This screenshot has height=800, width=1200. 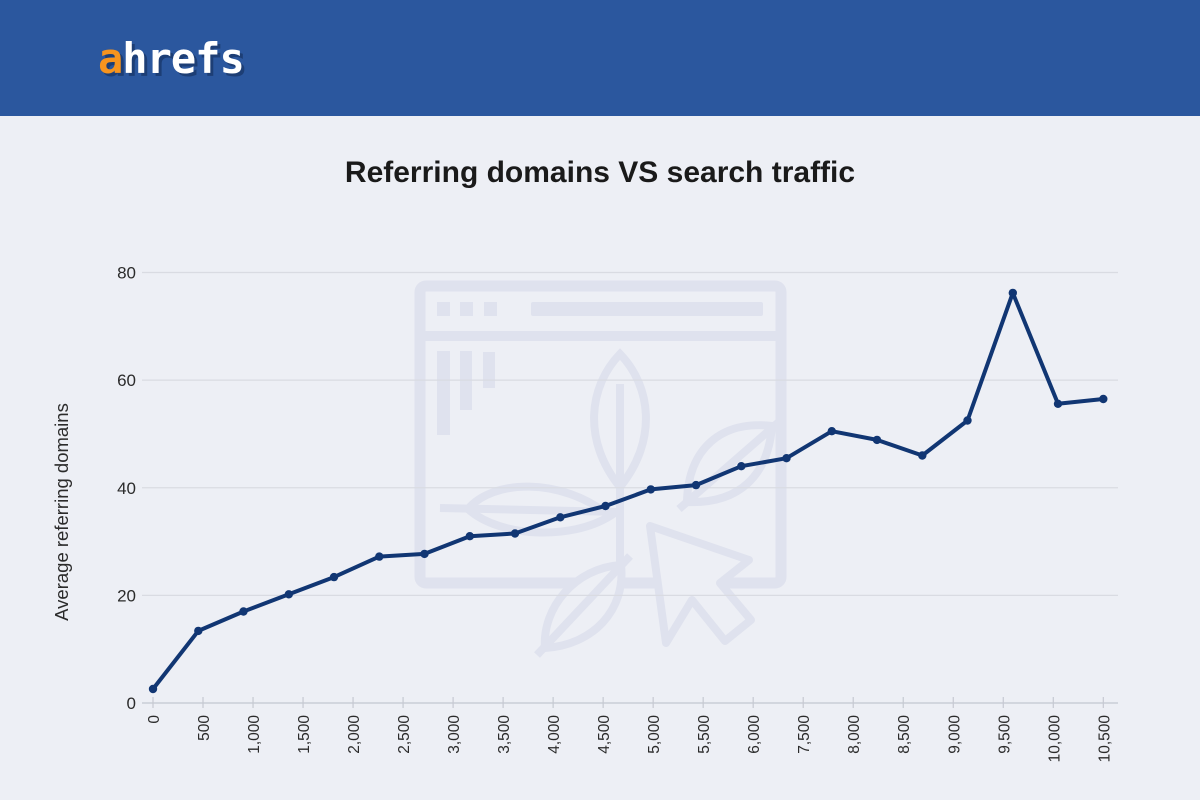 I want to click on y-axis-tick-label: 60, so click(x=126, y=380).